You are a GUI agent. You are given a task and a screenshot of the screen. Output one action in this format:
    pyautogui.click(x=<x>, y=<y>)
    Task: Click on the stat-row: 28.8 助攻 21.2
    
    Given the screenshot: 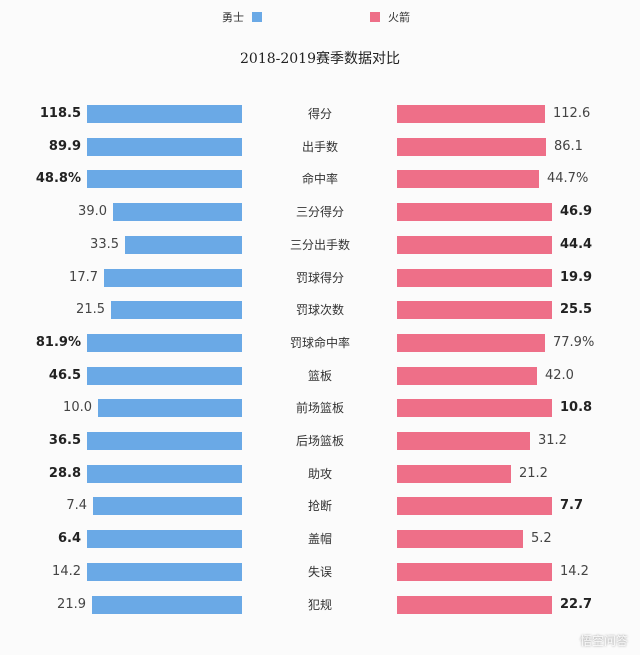 What is the action you would take?
    pyautogui.click(x=320, y=474)
    